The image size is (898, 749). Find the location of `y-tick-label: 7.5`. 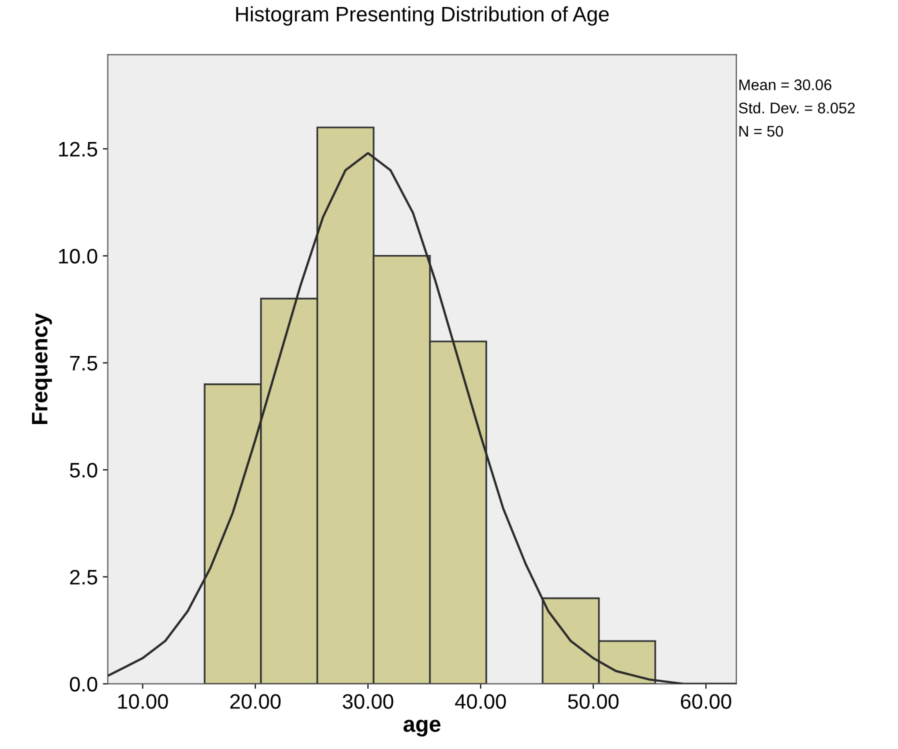

y-tick-label: 7.5 is located at coordinates (84, 363).